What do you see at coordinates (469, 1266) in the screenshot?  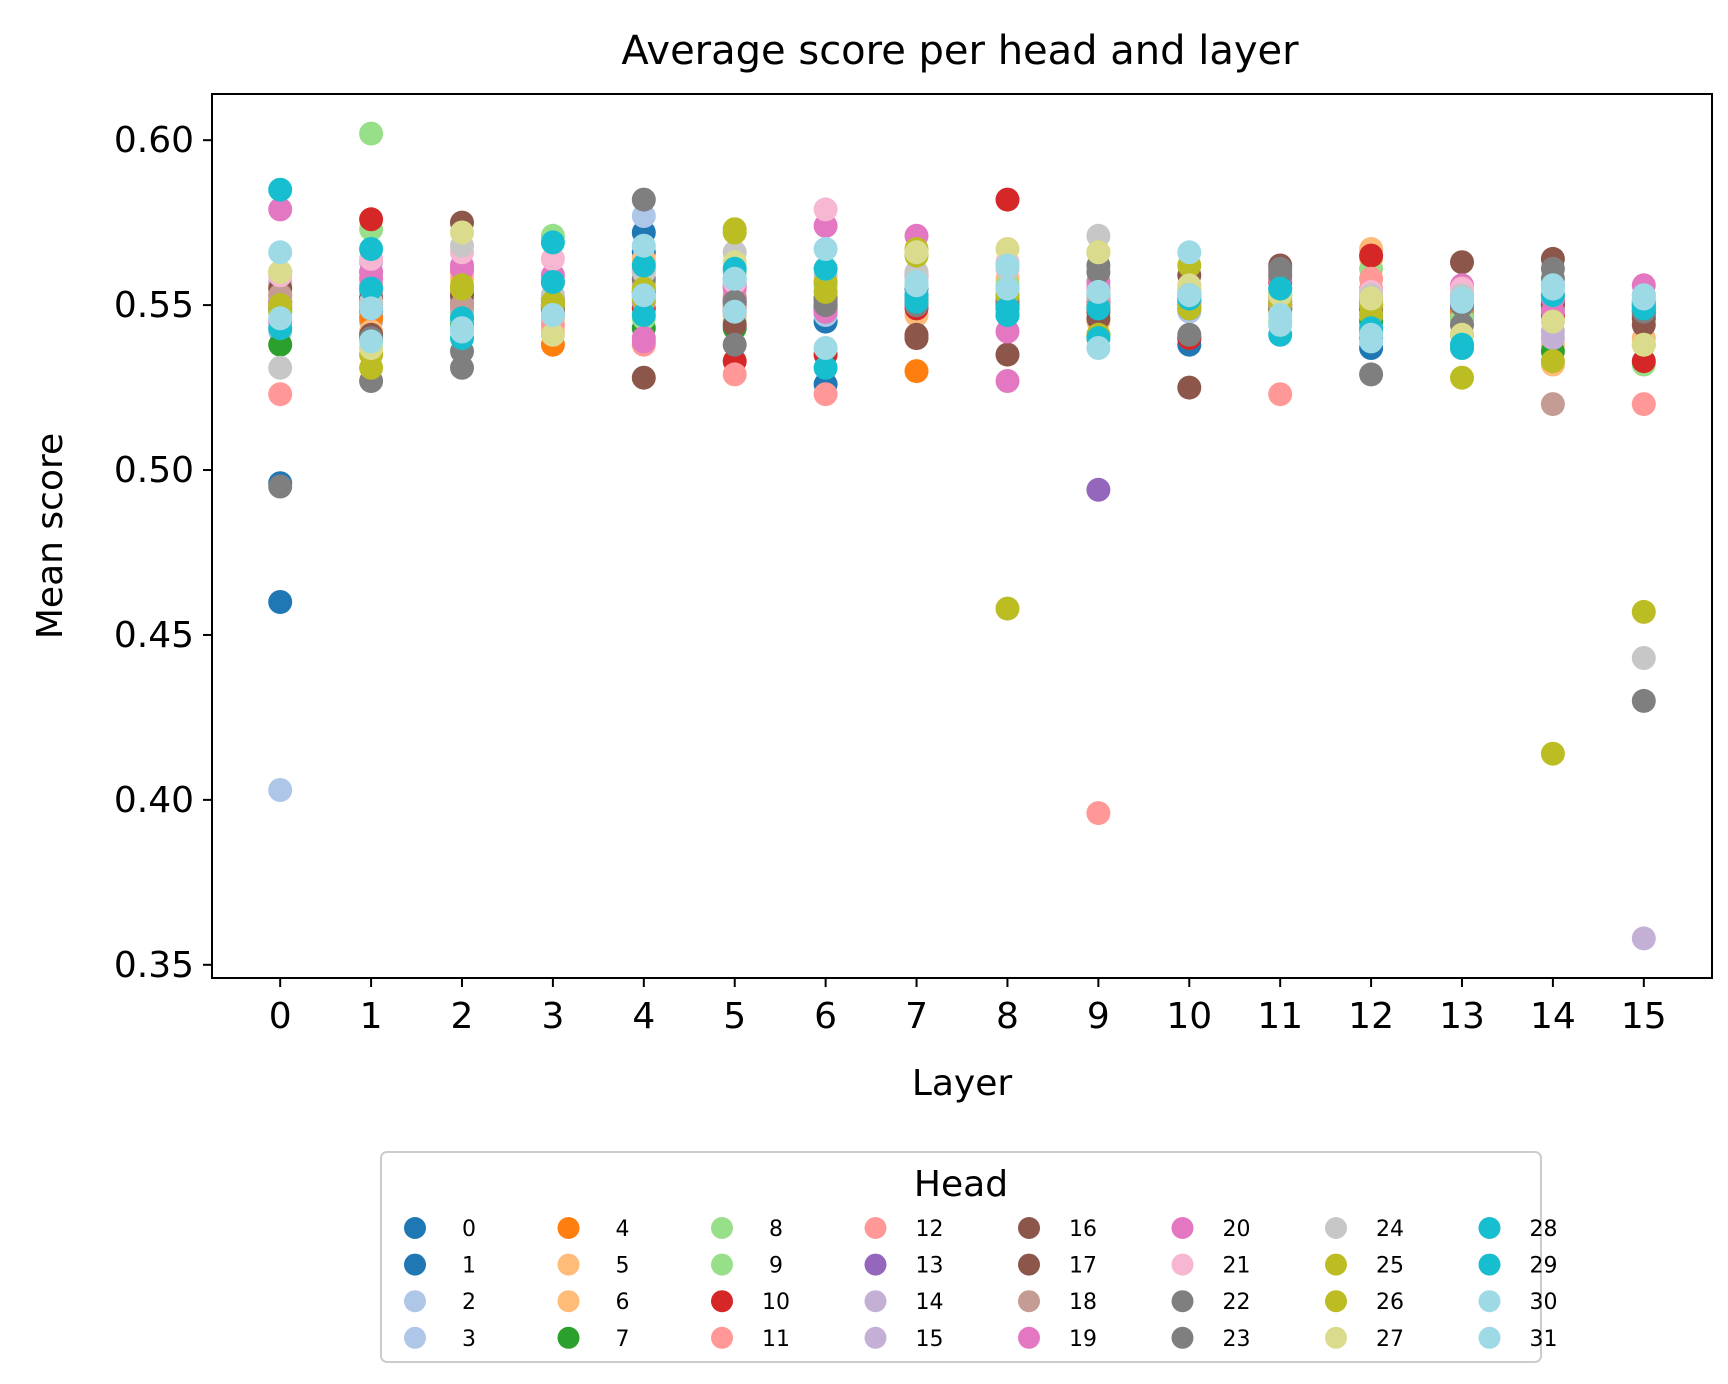 I see `legend-label-head-1: 1` at bounding box center [469, 1266].